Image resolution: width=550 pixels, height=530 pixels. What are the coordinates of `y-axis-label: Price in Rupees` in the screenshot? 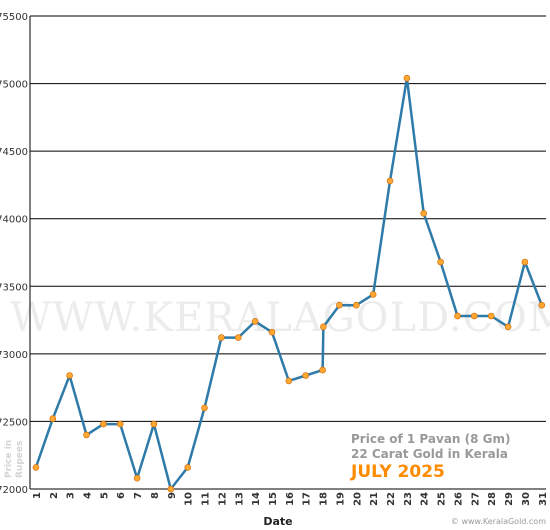 It's located at (14, 459).